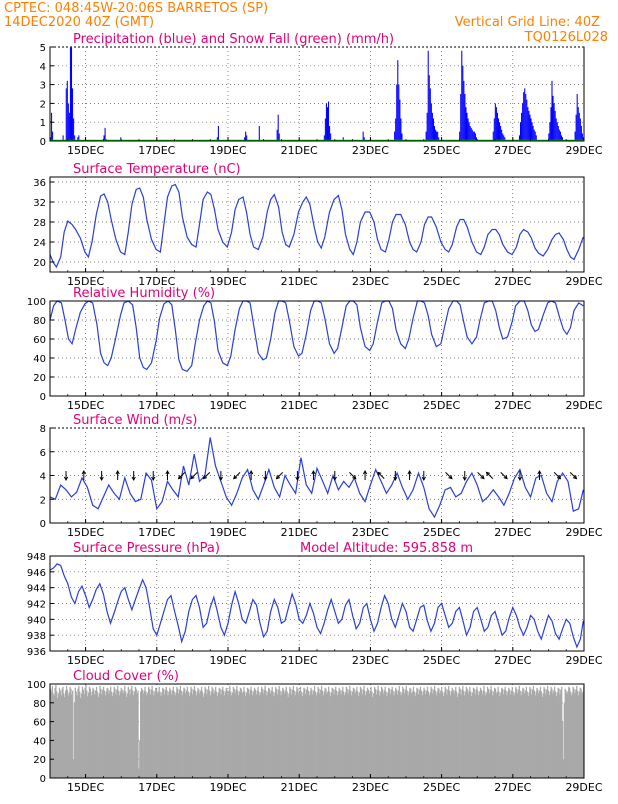 This screenshot has width=618, height=804. What do you see at coordinates (156, 281) in the screenshot?
I see `x-tick-label: 17DEC` at bounding box center [156, 281].